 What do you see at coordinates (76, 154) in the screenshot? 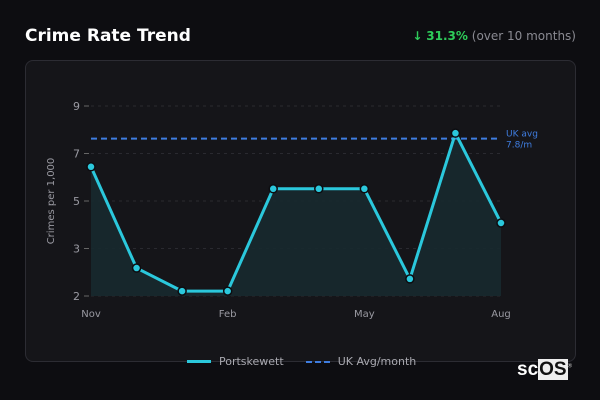
I see `y-tick-label: 7` at bounding box center [76, 154].